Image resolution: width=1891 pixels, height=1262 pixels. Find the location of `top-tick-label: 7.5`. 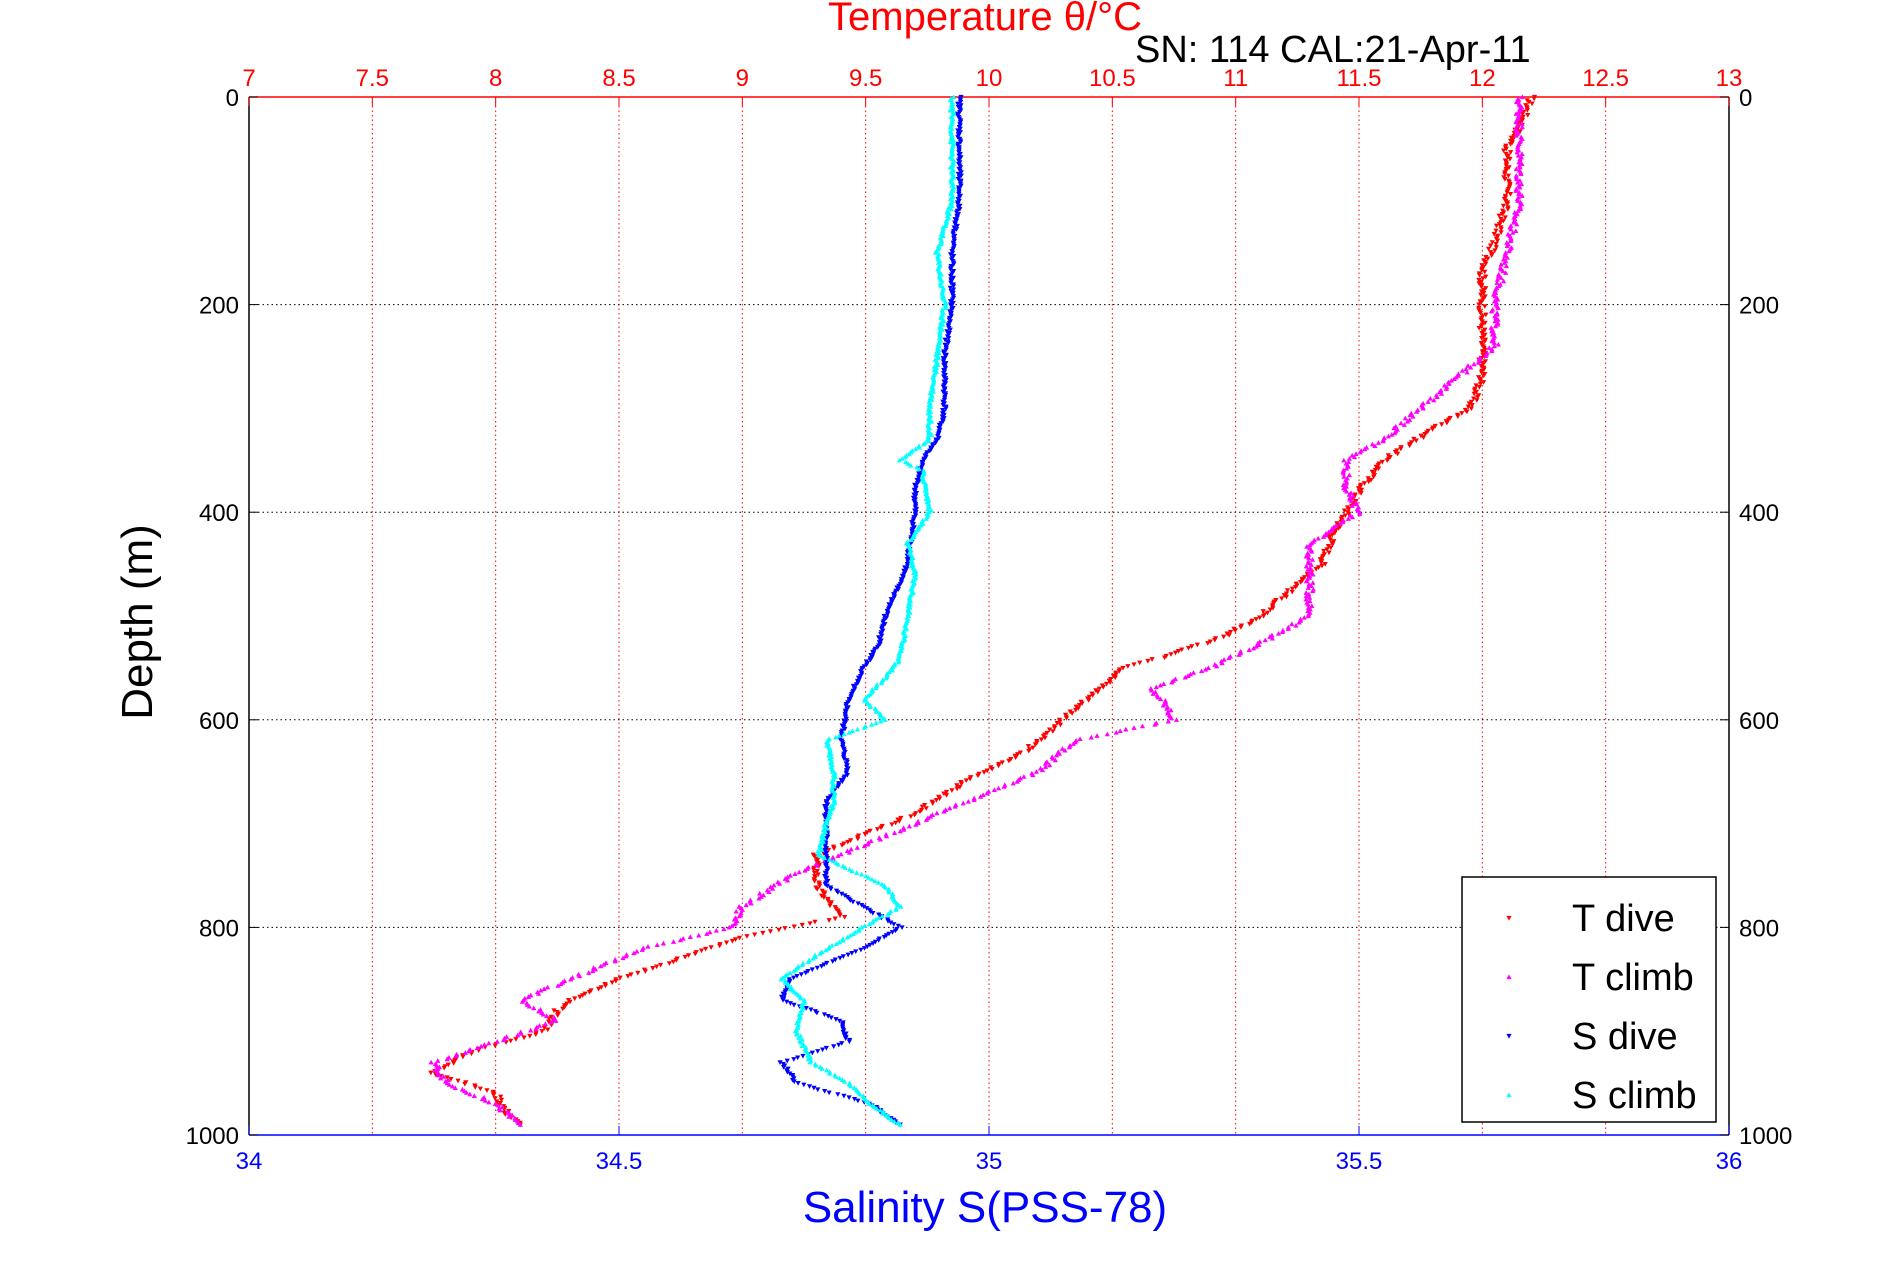

top-tick-label: 7.5 is located at coordinates (372, 78).